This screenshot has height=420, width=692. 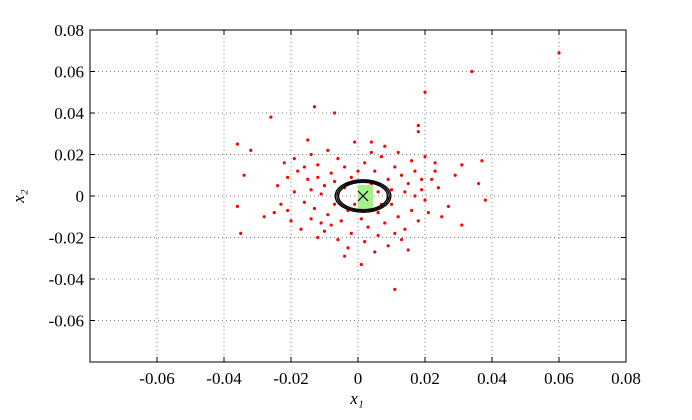 I want to click on x-tick-label: 0.02, so click(x=425, y=378).